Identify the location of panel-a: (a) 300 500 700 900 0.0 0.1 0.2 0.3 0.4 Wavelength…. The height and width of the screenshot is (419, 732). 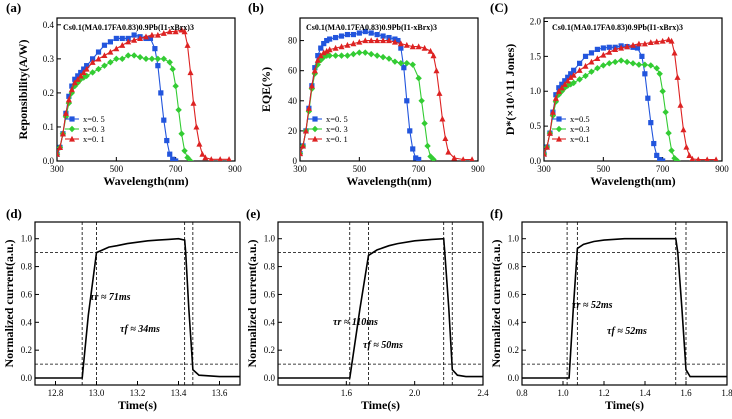
(124, 94).